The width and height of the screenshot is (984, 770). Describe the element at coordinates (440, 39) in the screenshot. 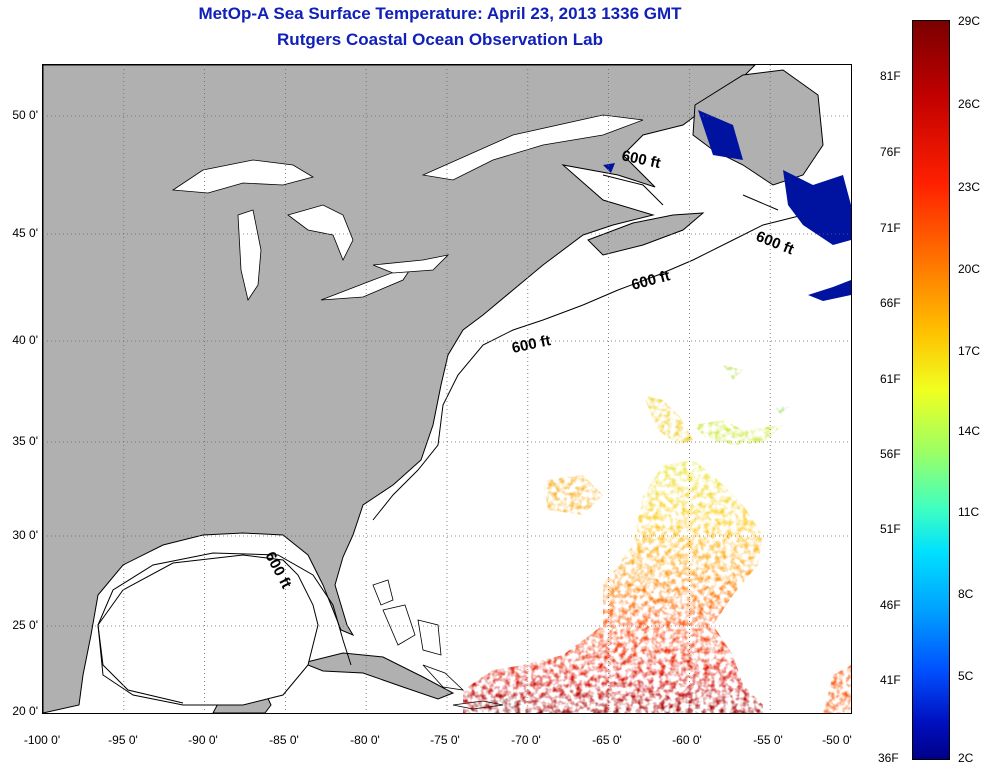

I see `map-subtitle: Rutgers Coastal Ocean Observation Lab` at that location.